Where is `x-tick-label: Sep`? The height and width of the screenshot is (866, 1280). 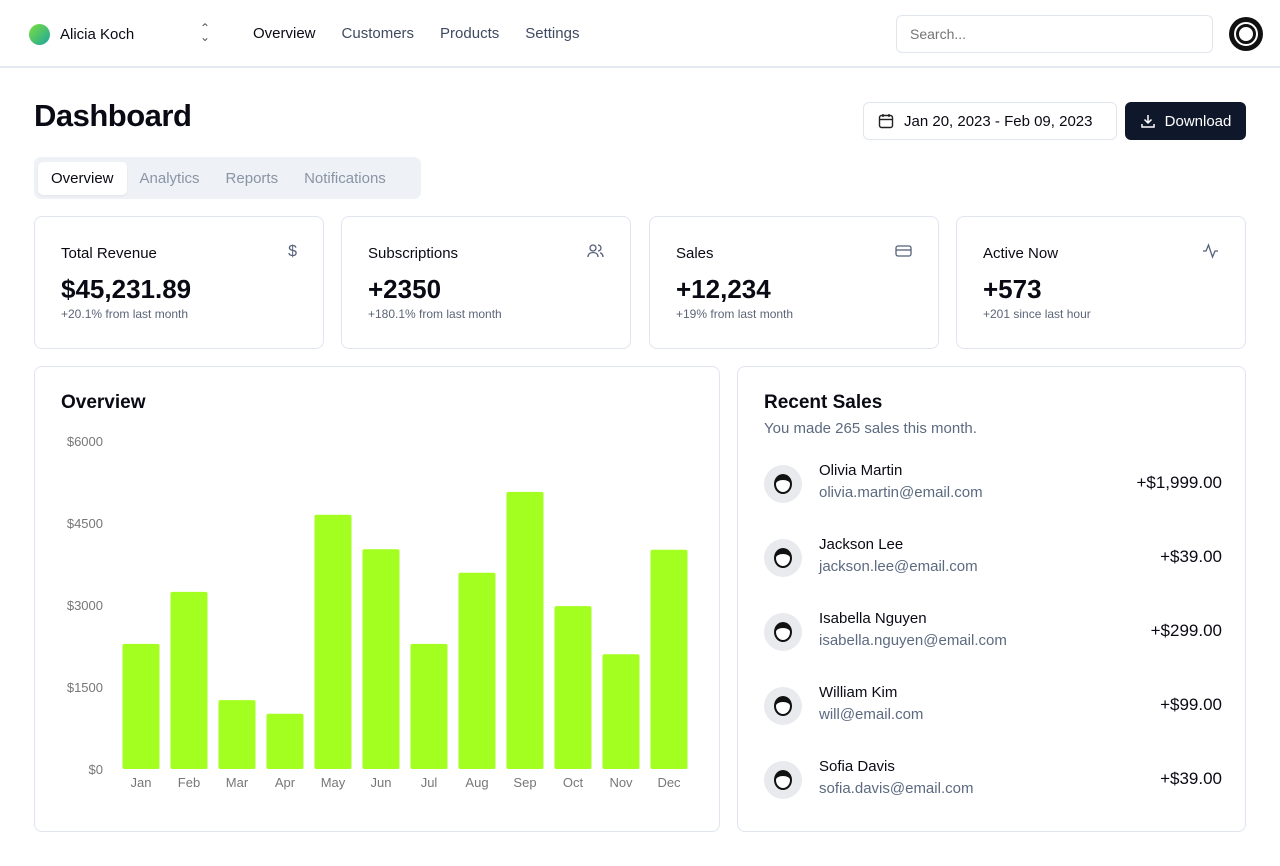
x-tick-label: Sep is located at coordinates (524, 782).